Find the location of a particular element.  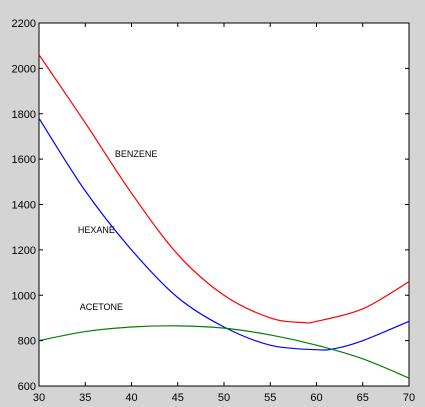

x-tick-label: 70 is located at coordinates (409, 398).